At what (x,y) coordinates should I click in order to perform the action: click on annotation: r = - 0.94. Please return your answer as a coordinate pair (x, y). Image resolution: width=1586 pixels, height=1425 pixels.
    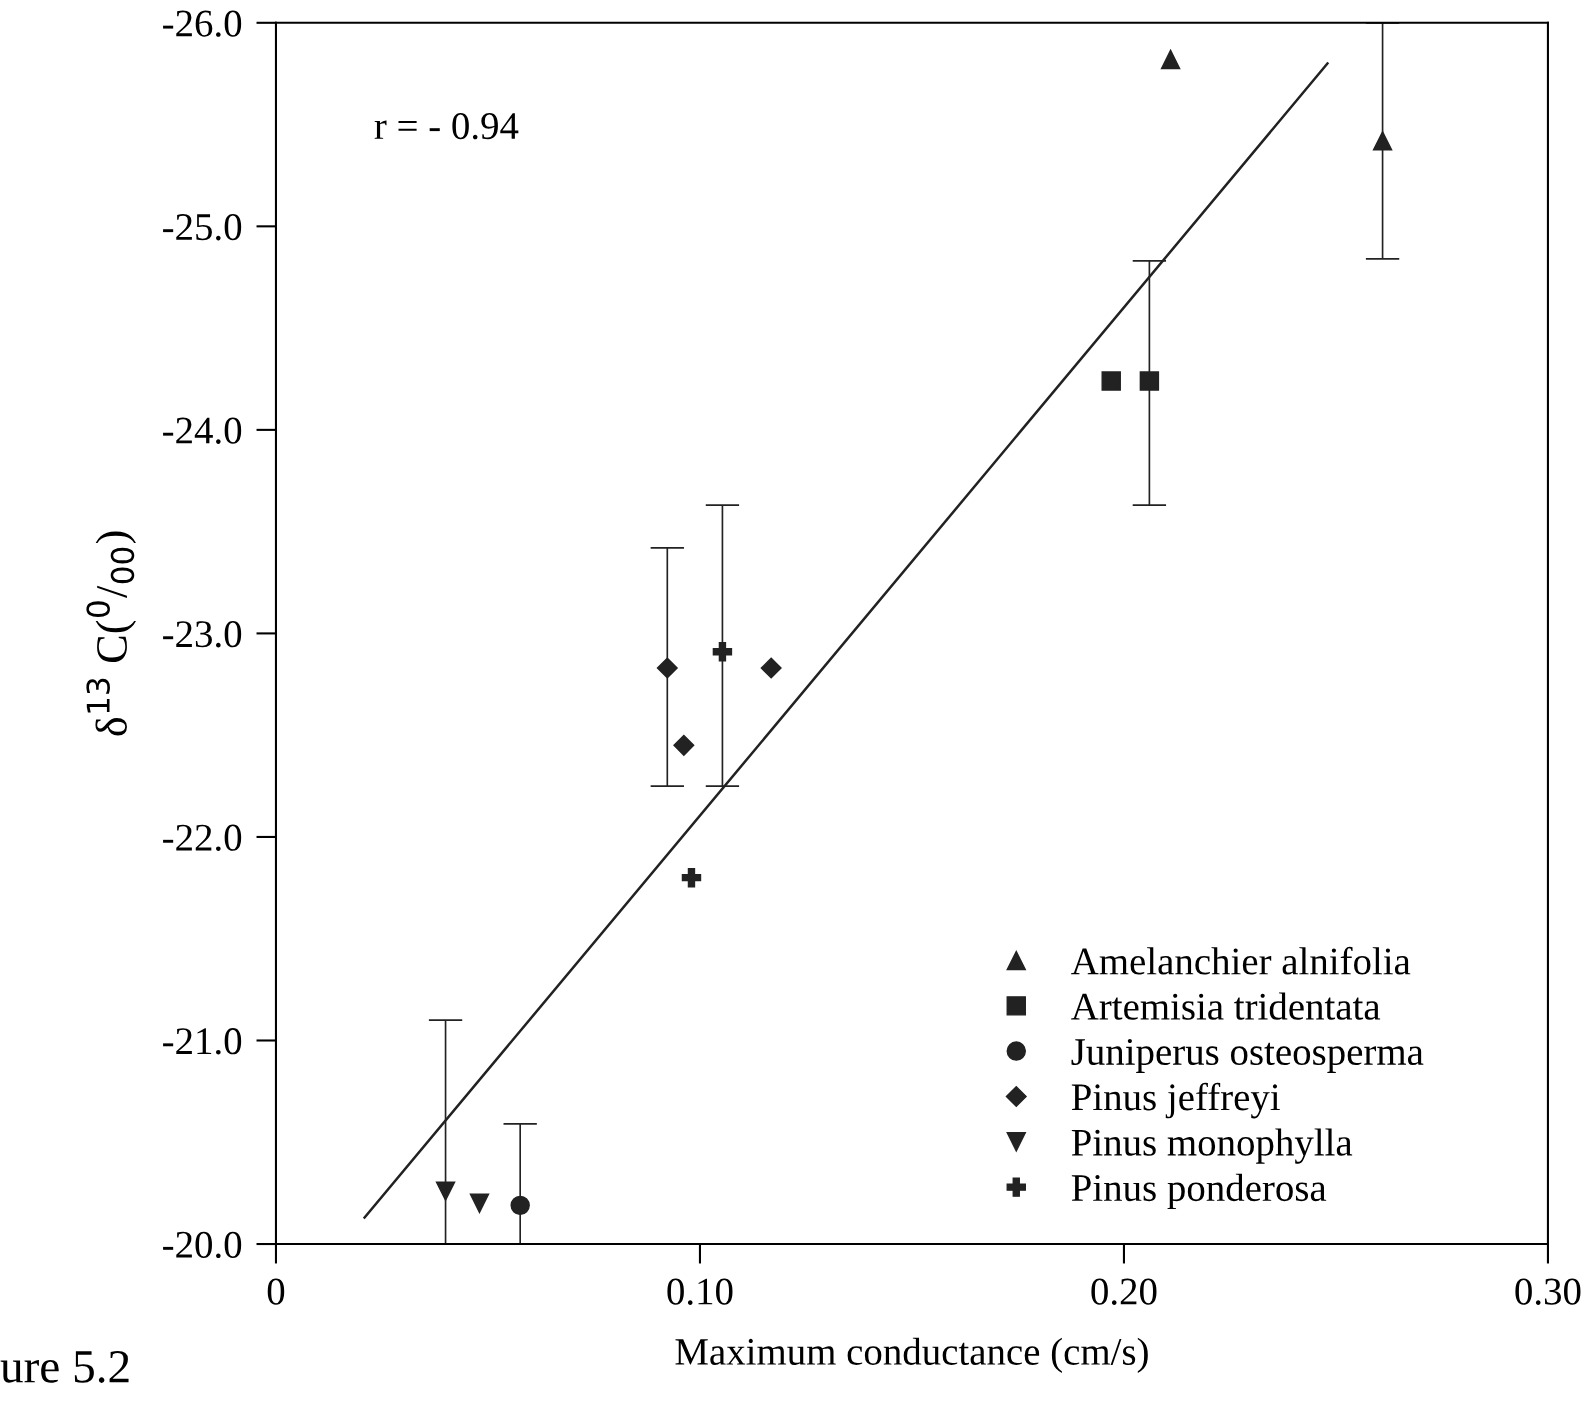
    Looking at the image, I should click on (446, 126).